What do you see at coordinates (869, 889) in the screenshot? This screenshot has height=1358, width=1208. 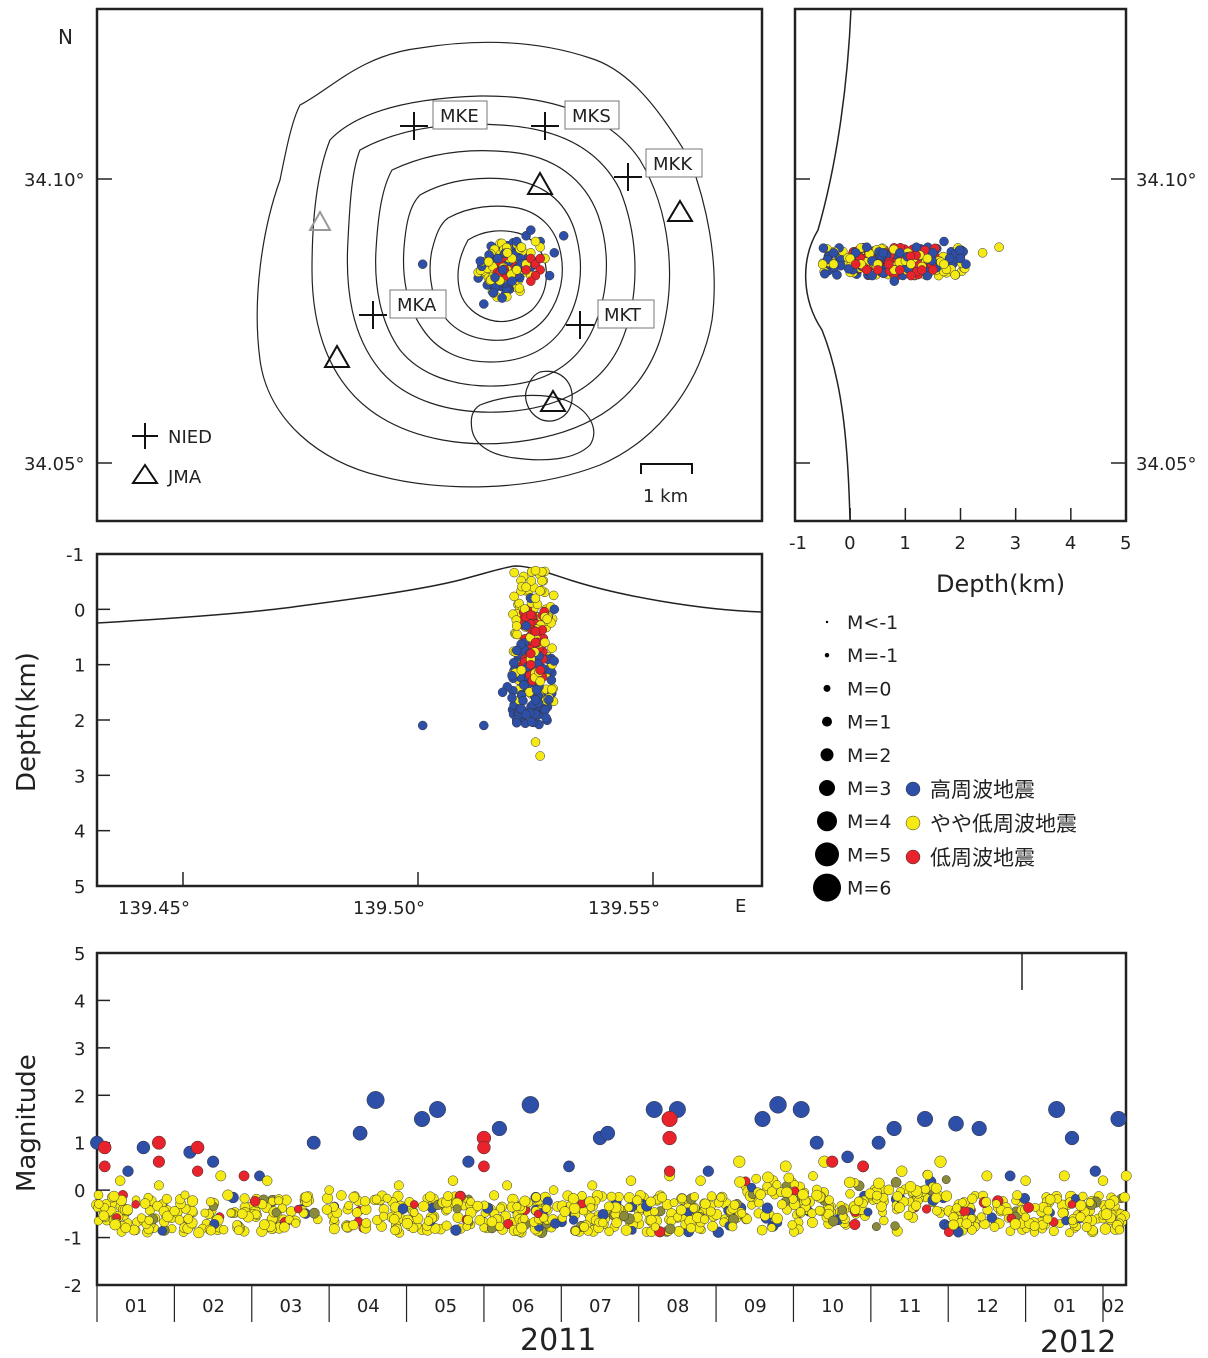 I see `size-legend-label: M=6` at bounding box center [869, 889].